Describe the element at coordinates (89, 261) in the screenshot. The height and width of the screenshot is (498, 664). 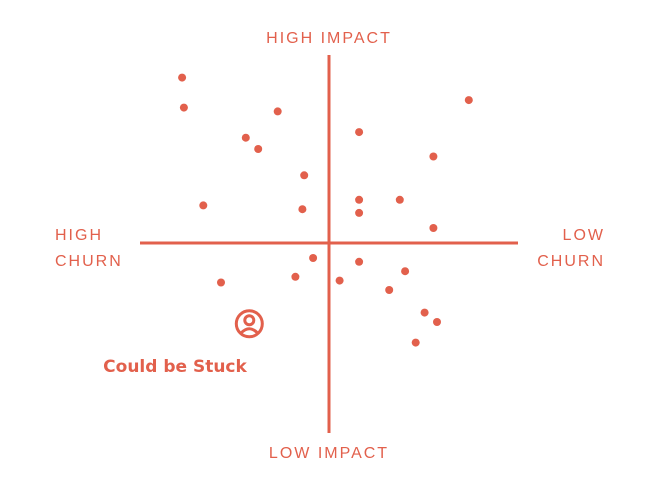
I see `label-churn-left: CHURN` at that location.